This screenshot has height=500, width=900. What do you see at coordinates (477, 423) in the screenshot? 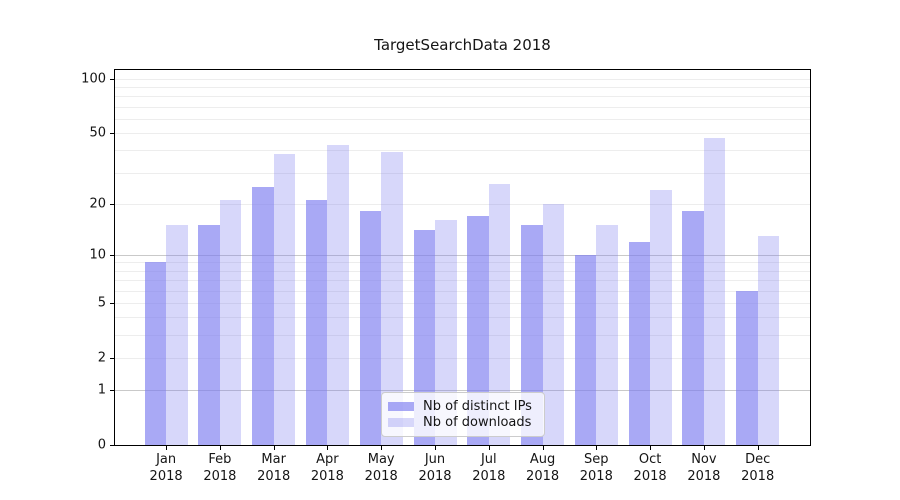
I see `legend-label-downloads: Nb of downloads` at bounding box center [477, 423].